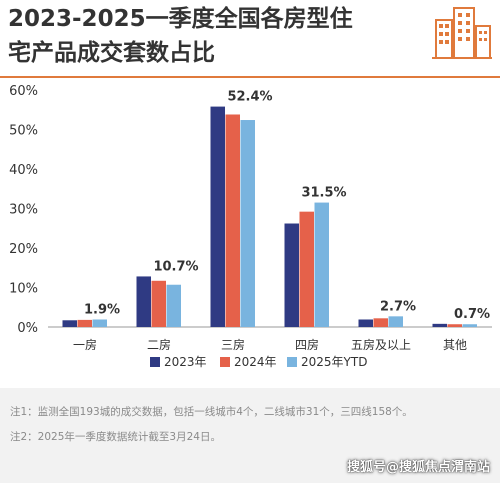  Describe the element at coordinates (398, 306) in the screenshot. I see `data-label: 2.7%` at that location.